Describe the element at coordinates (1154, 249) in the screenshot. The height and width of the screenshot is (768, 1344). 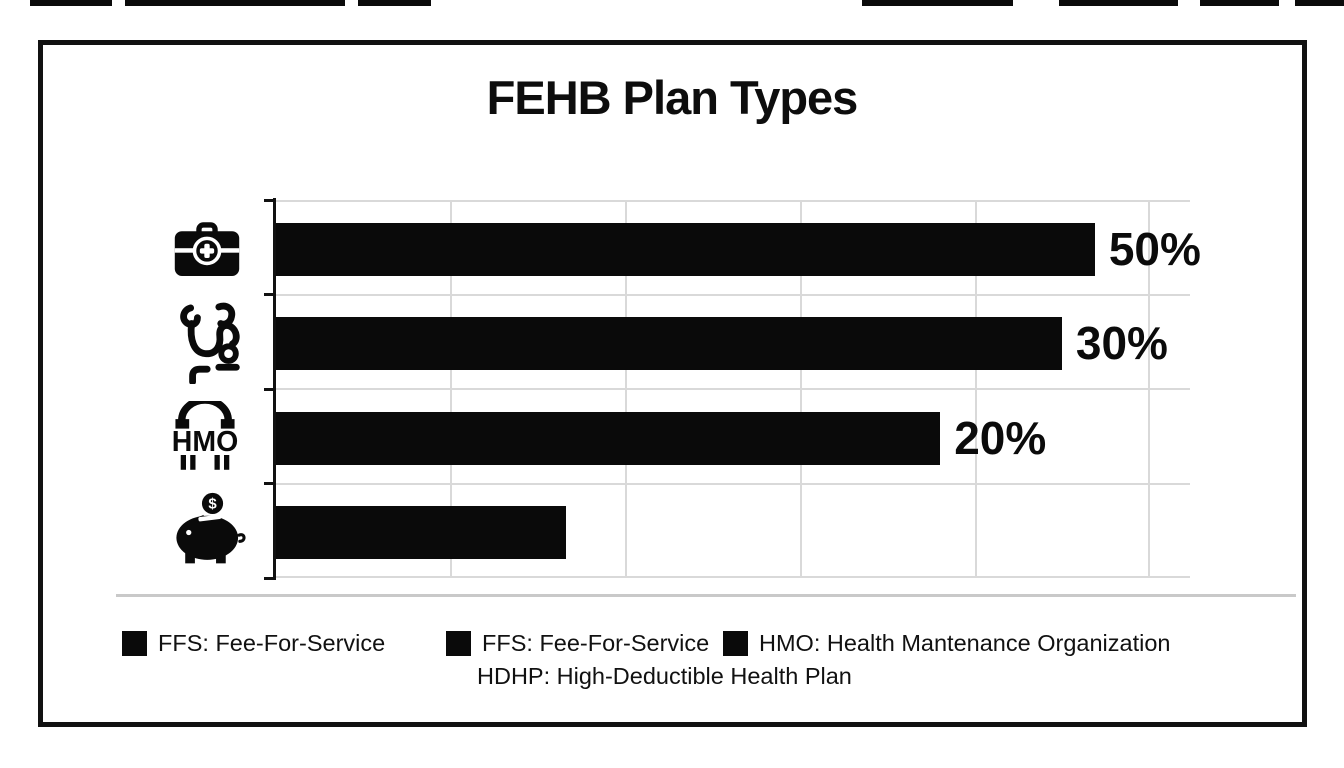
I see `bar-value-label: 50%` at that location.